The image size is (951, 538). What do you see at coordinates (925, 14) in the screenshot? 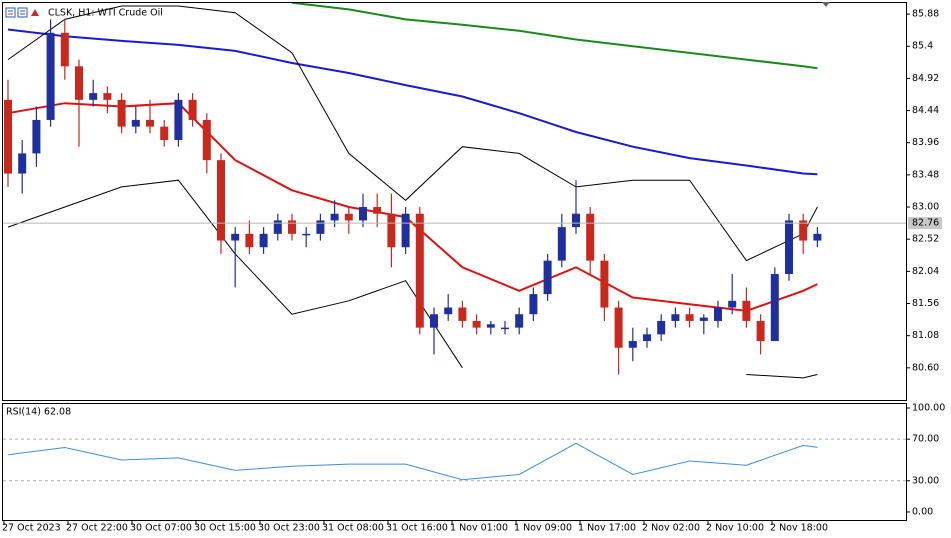
I see `y-tick-label: 85.88` at bounding box center [925, 14].